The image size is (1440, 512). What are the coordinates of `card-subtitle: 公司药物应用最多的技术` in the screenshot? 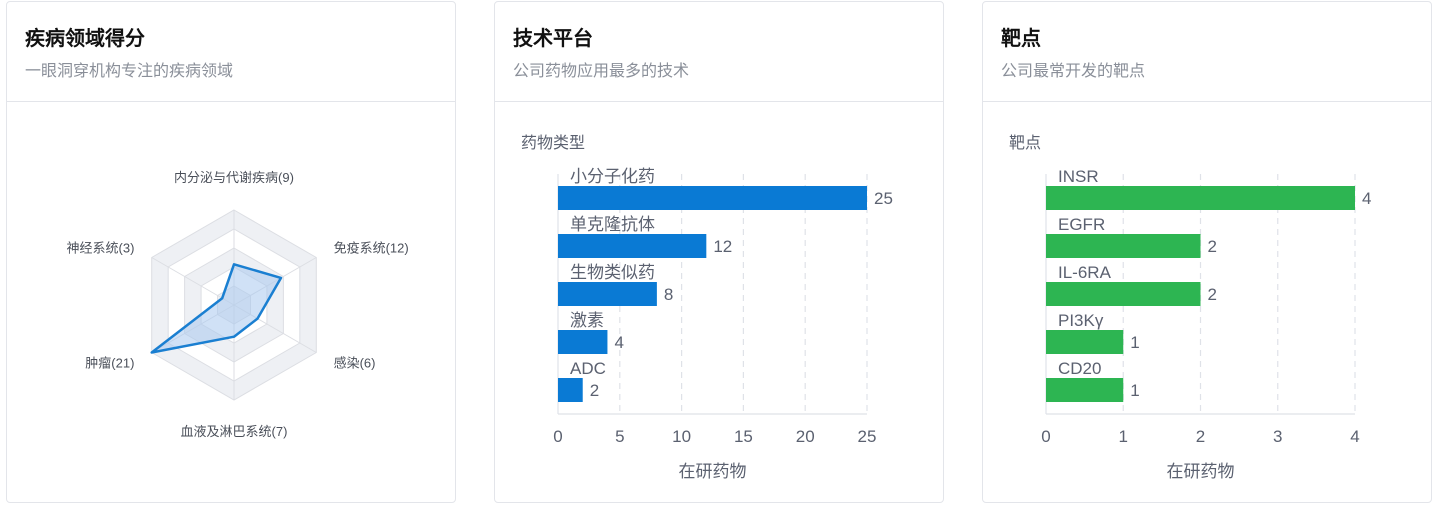 It's located at (601, 71).